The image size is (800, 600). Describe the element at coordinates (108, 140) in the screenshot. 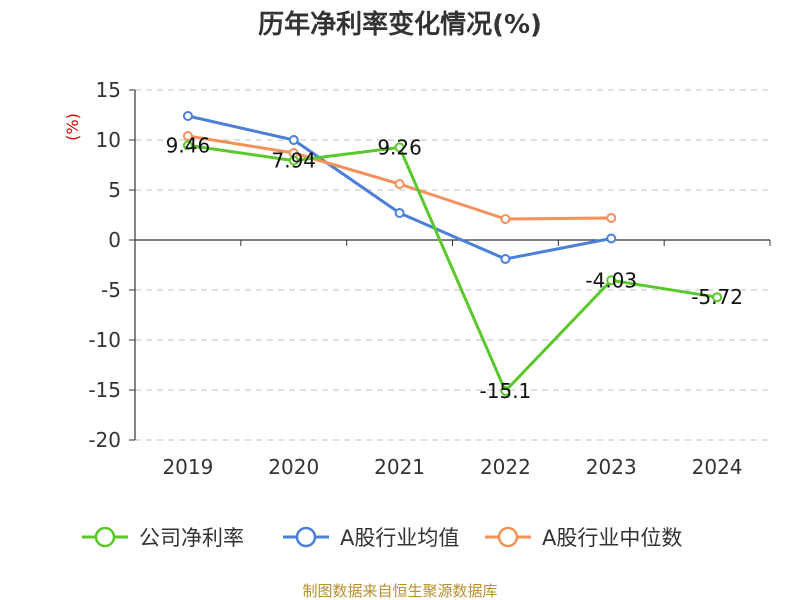

I see `y-tick-label: 10` at that location.